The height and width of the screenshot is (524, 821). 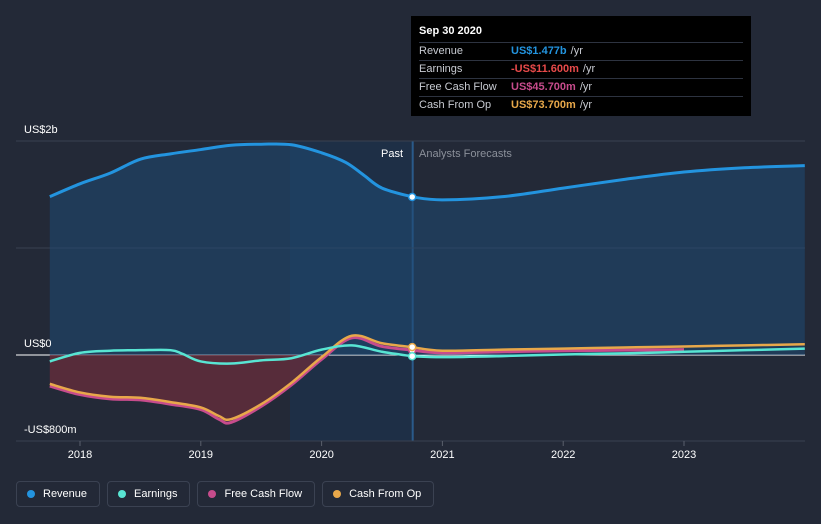 What do you see at coordinates (231, 354) in the screenshot?
I see `earnings-line-past` at bounding box center [231, 354].